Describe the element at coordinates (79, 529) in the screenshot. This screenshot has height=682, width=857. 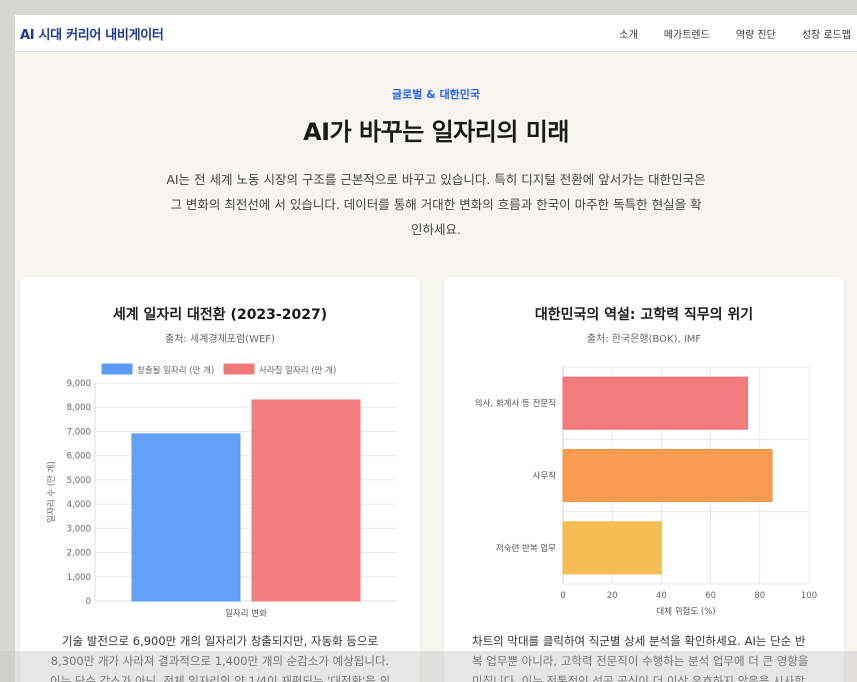
I see `y-tick-label: 3,000` at that location.